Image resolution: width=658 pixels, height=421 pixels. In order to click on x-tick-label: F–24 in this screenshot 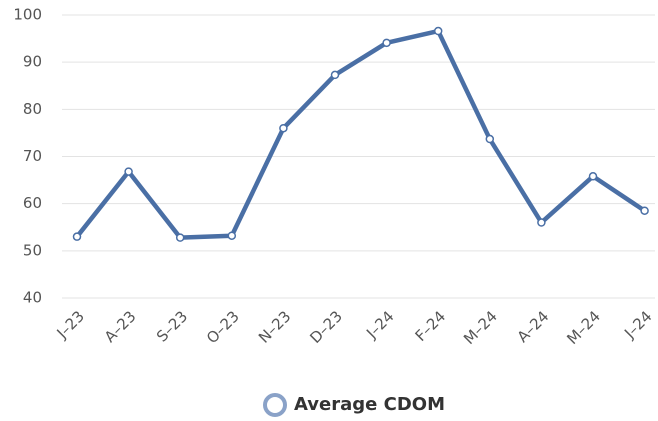, I will do `click(431, 326)`.